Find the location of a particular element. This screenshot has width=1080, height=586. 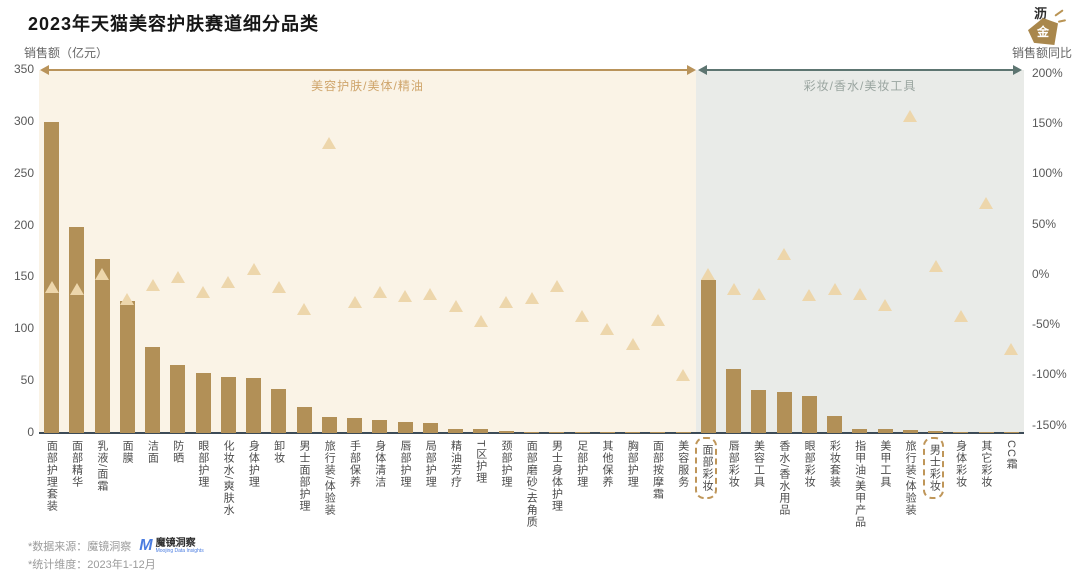

makeup-span-arrow-icon is located at coordinates (860, 70).